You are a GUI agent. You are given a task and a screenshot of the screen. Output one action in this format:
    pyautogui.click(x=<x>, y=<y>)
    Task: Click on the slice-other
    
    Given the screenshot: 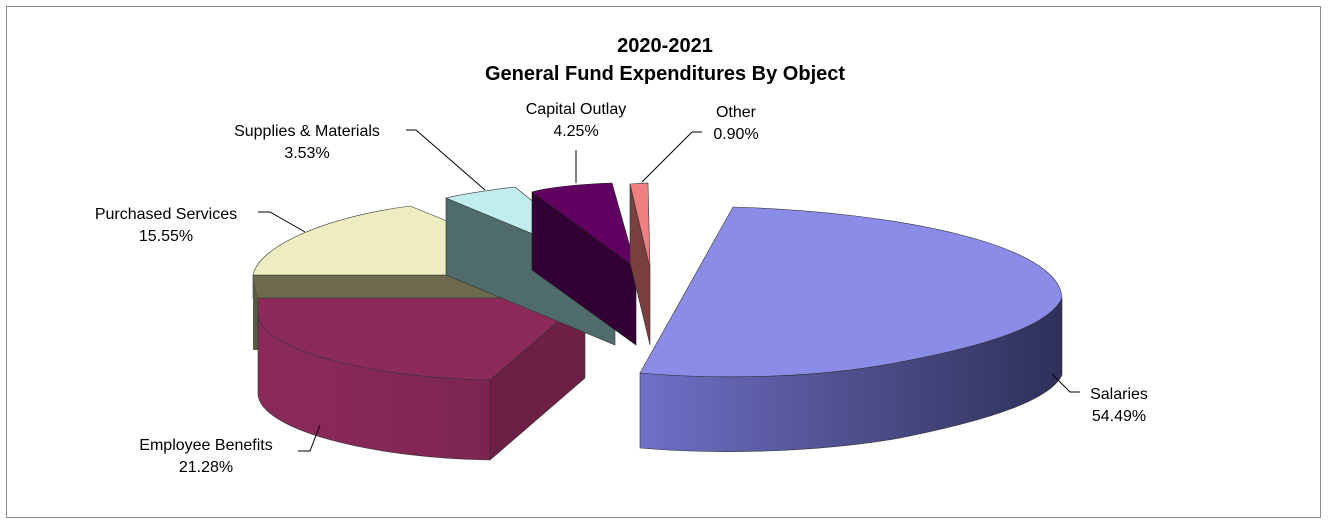 What is the action you would take?
    pyautogui.click(x=640, y=264)
    